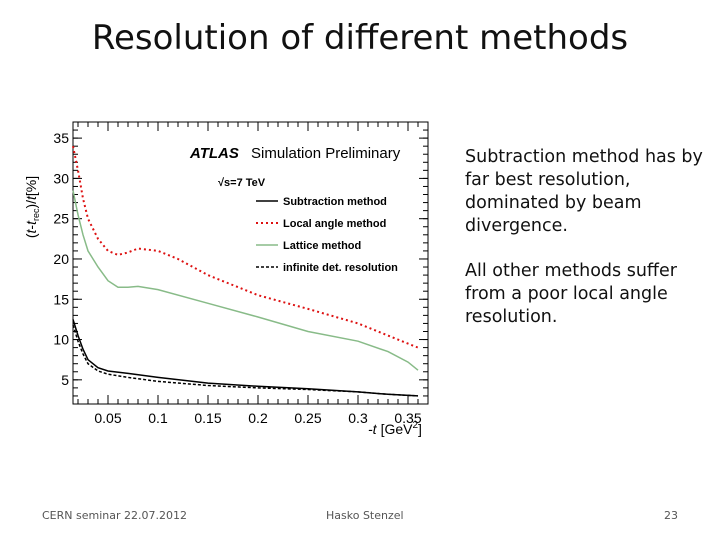 Image resolution: width=720 pixels, height=540 pixels. What do you see at coordinates (358, 418) in the screenshot?
I see `x-tick-label: 0.3` at bounding box center [358, 418].